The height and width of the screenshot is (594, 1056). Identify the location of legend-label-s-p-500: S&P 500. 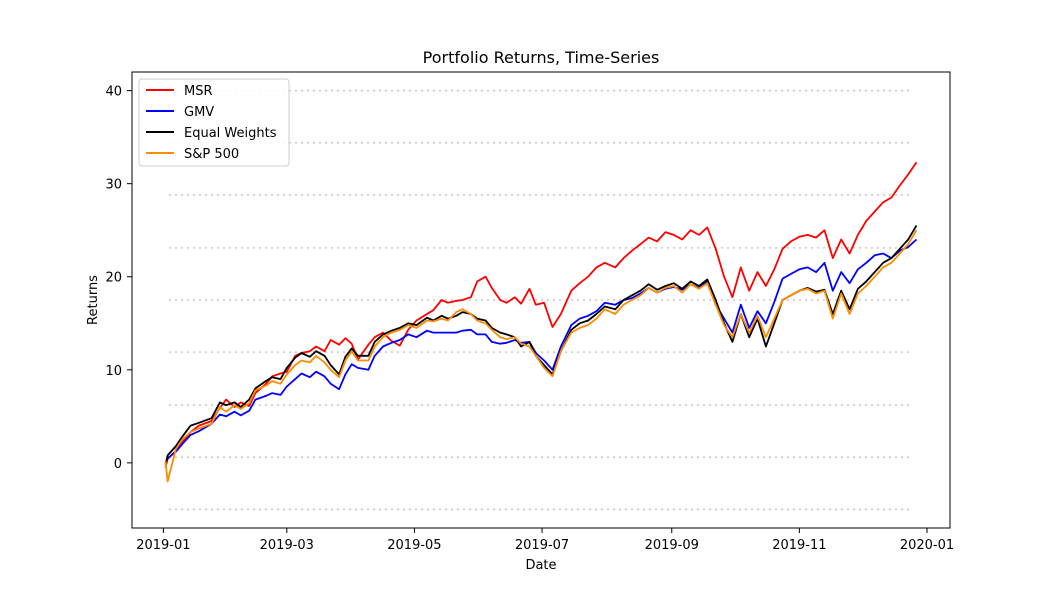
(211, 154).